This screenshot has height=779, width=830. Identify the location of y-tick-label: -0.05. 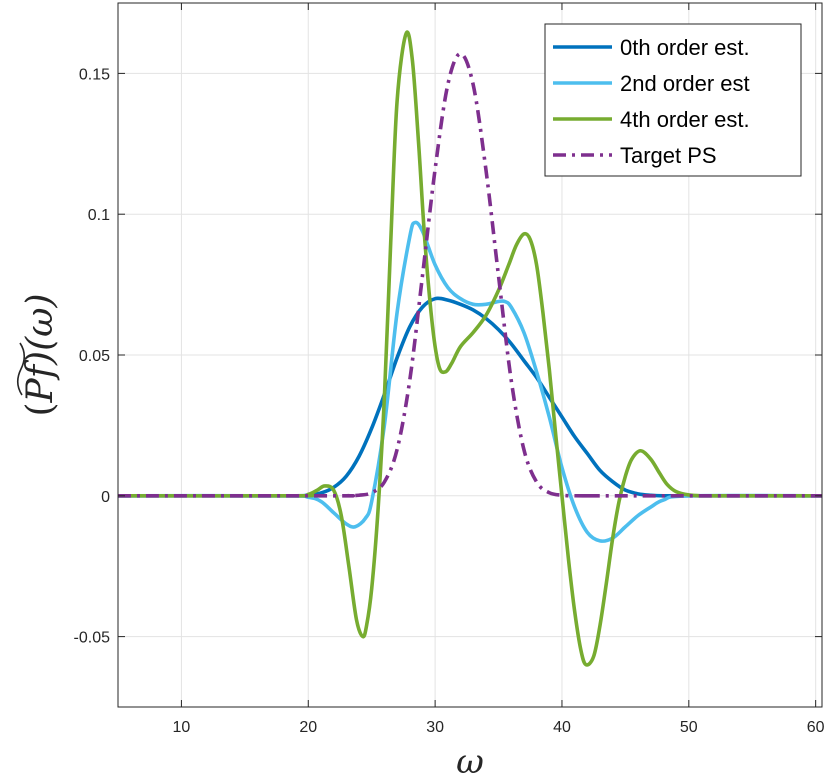
(92, 638).